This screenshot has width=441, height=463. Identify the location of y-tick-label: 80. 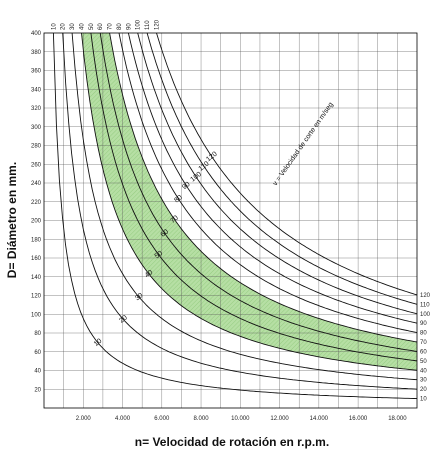
(37, 334).